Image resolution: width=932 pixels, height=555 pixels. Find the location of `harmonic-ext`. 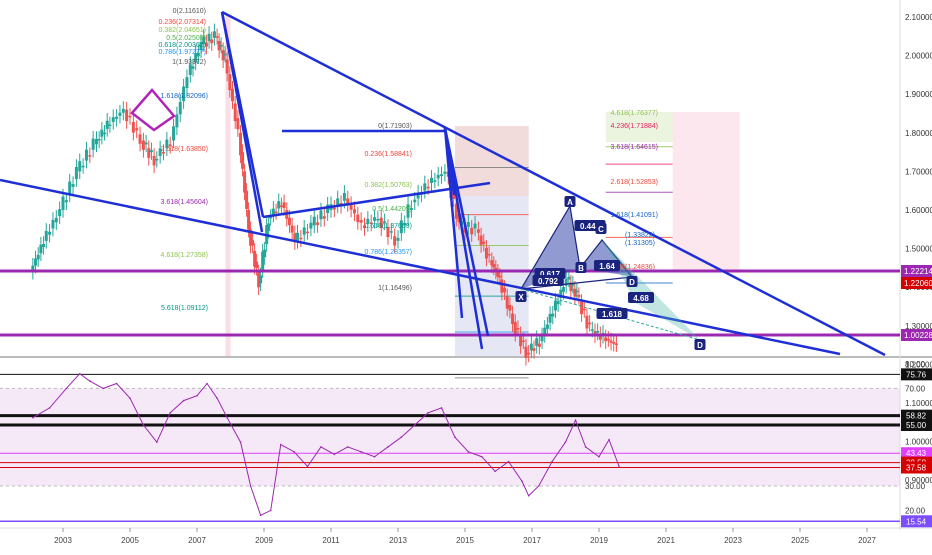

harmonic-ext is located at coordinates (651, 290).